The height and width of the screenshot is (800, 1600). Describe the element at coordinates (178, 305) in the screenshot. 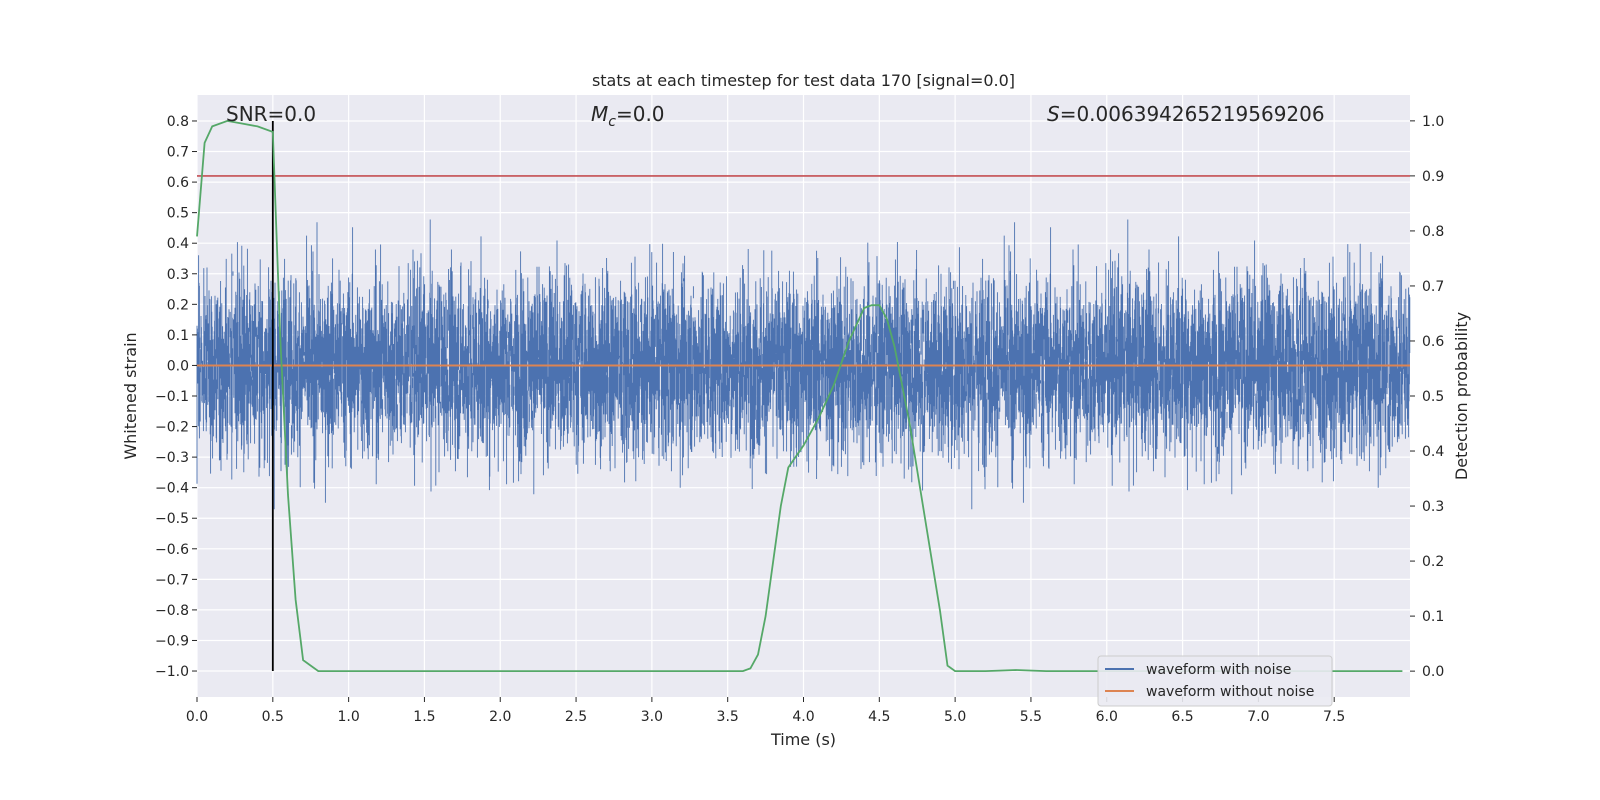

I see `y-tick-label-0.2: 0.2` at that location.